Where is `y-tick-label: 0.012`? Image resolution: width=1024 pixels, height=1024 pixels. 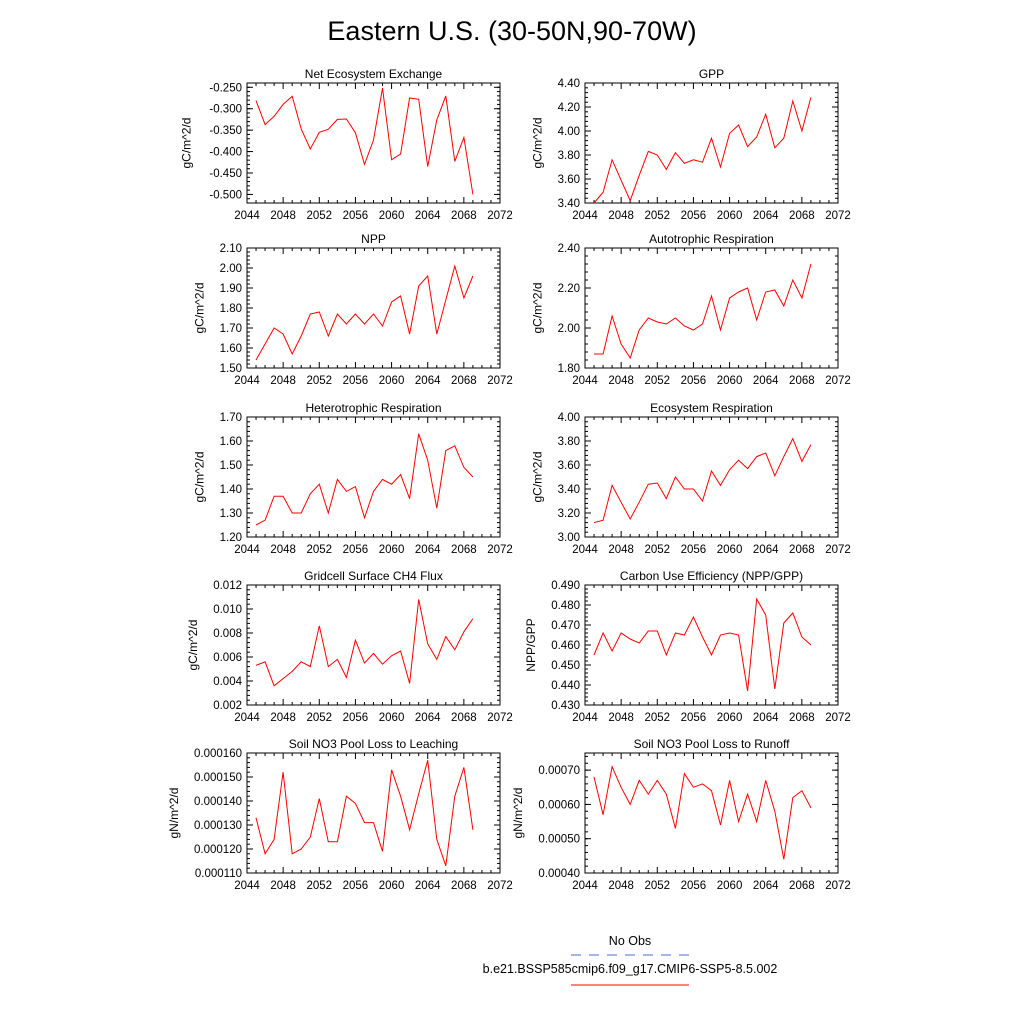
y-tick-label: 0.012 is located at coordinates (227, 586).